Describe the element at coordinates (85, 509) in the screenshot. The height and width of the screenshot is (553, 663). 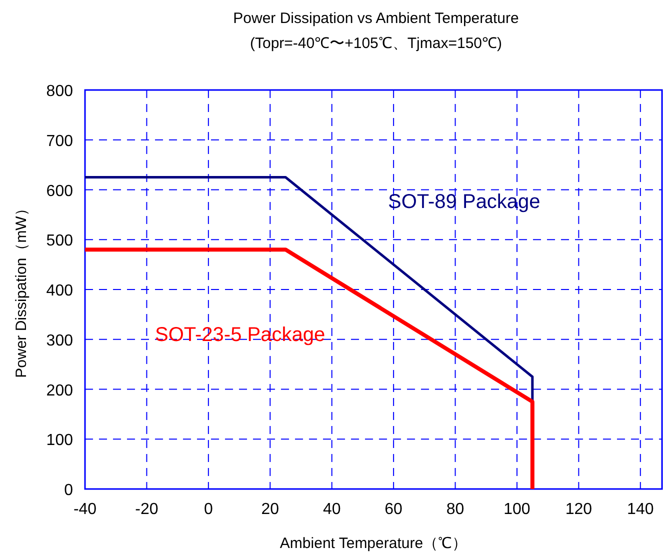
I see `x-tick-label: -40` at that location.